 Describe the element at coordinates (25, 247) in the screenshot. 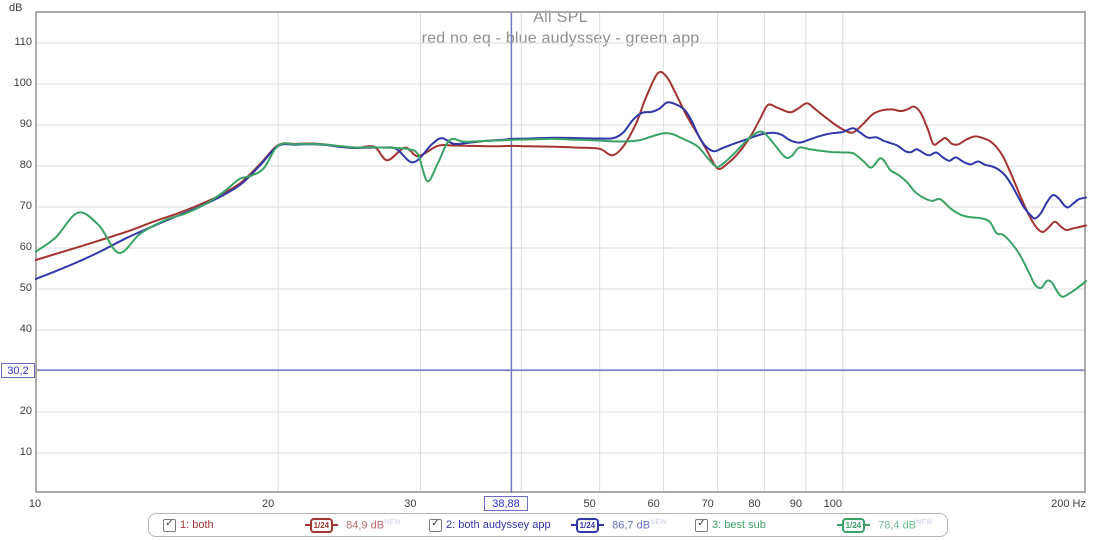

I see `y-tick-label: 60` at that location.